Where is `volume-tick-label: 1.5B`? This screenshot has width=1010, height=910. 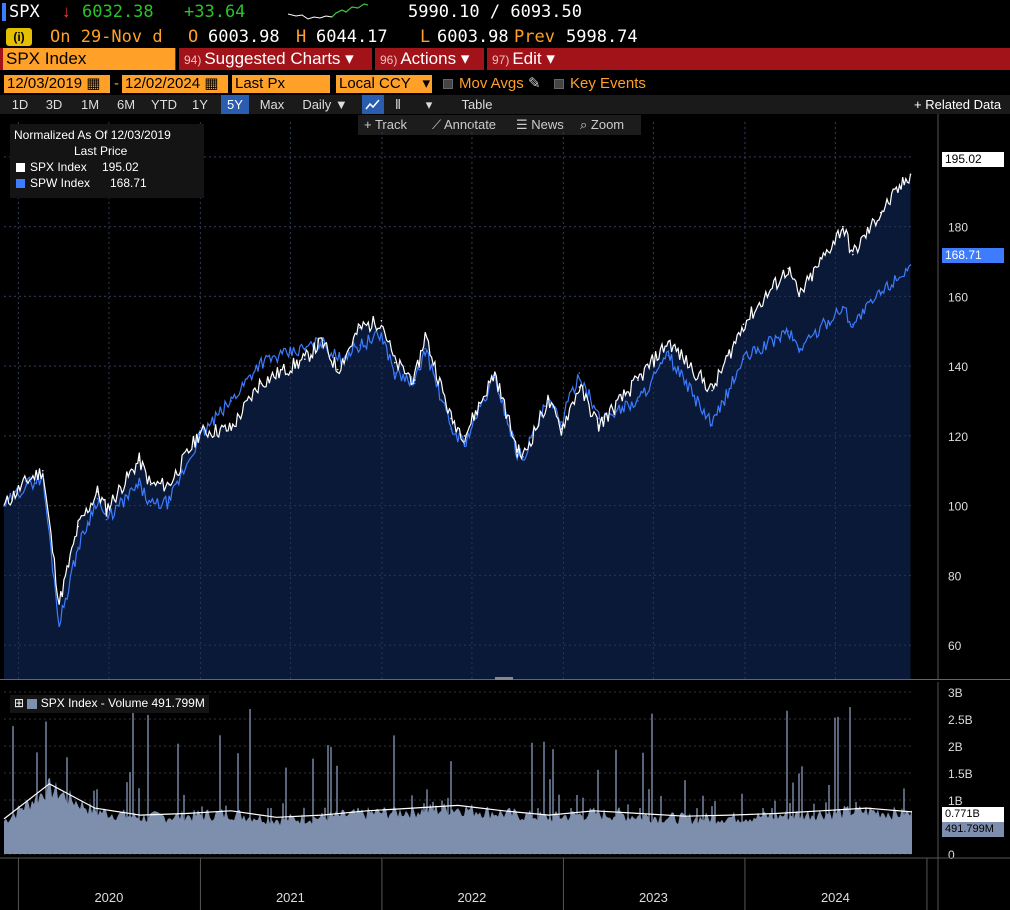
volume-tick-label: 1.5B is located at coordinates (960, 774).